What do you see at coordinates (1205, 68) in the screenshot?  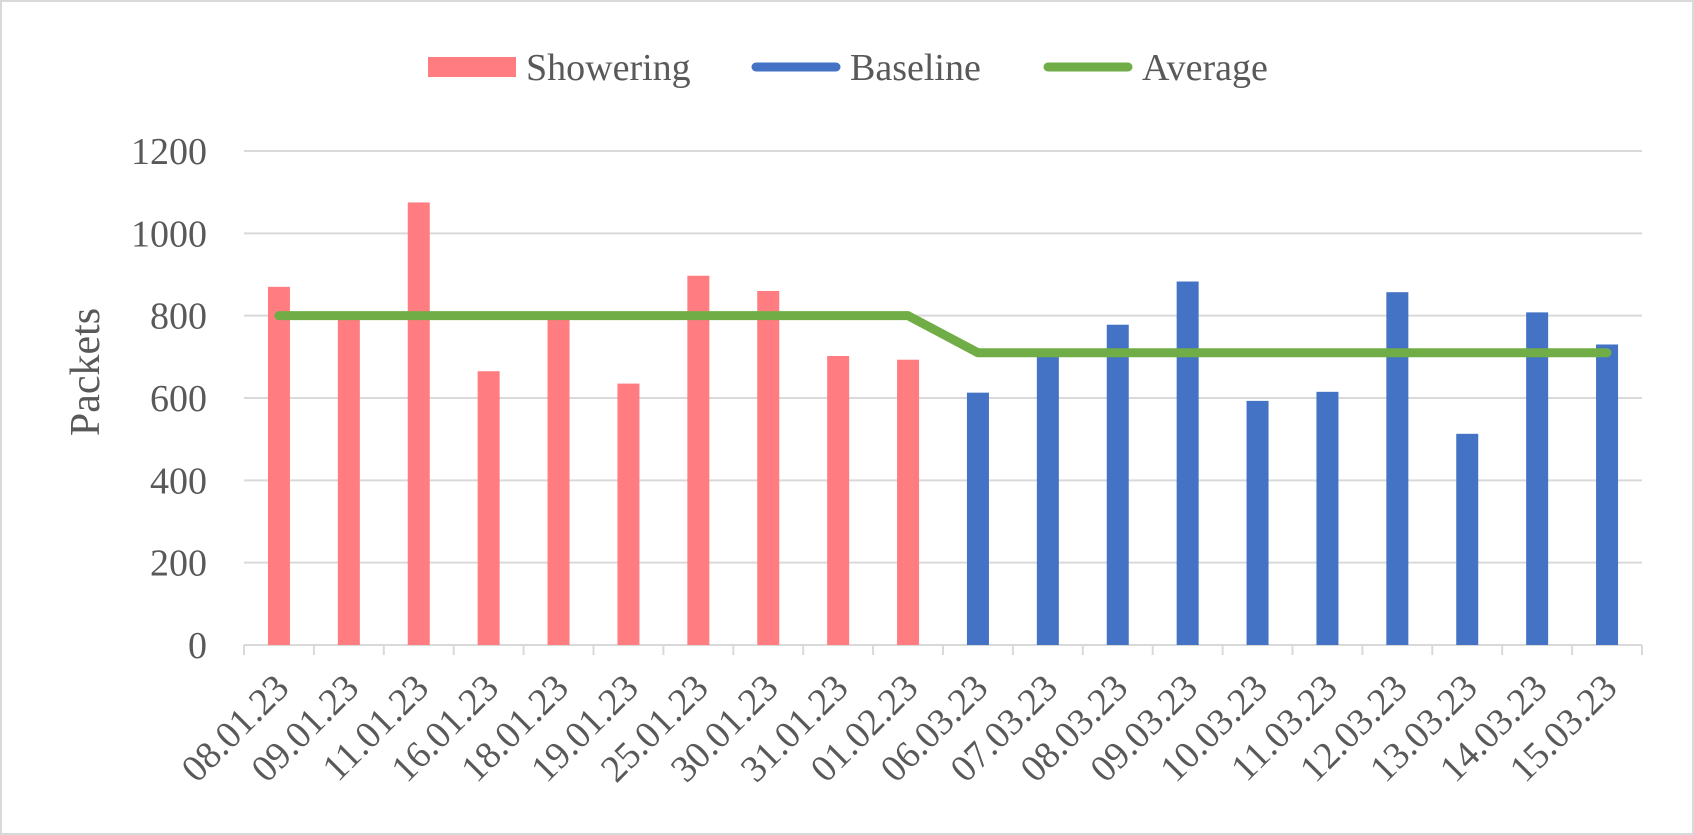 I see `average-legend-label: Average` at bounding box center [1205, 68].